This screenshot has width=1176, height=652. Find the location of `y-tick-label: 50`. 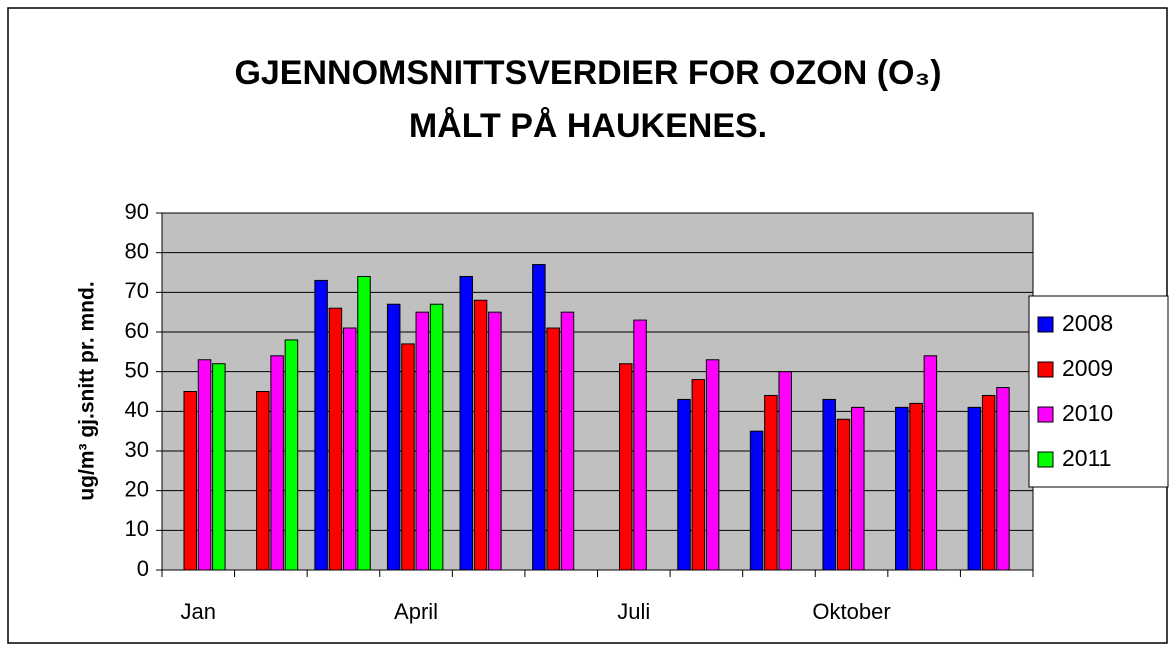

y-tick-label: 50 is located at coordinates (137, 369).